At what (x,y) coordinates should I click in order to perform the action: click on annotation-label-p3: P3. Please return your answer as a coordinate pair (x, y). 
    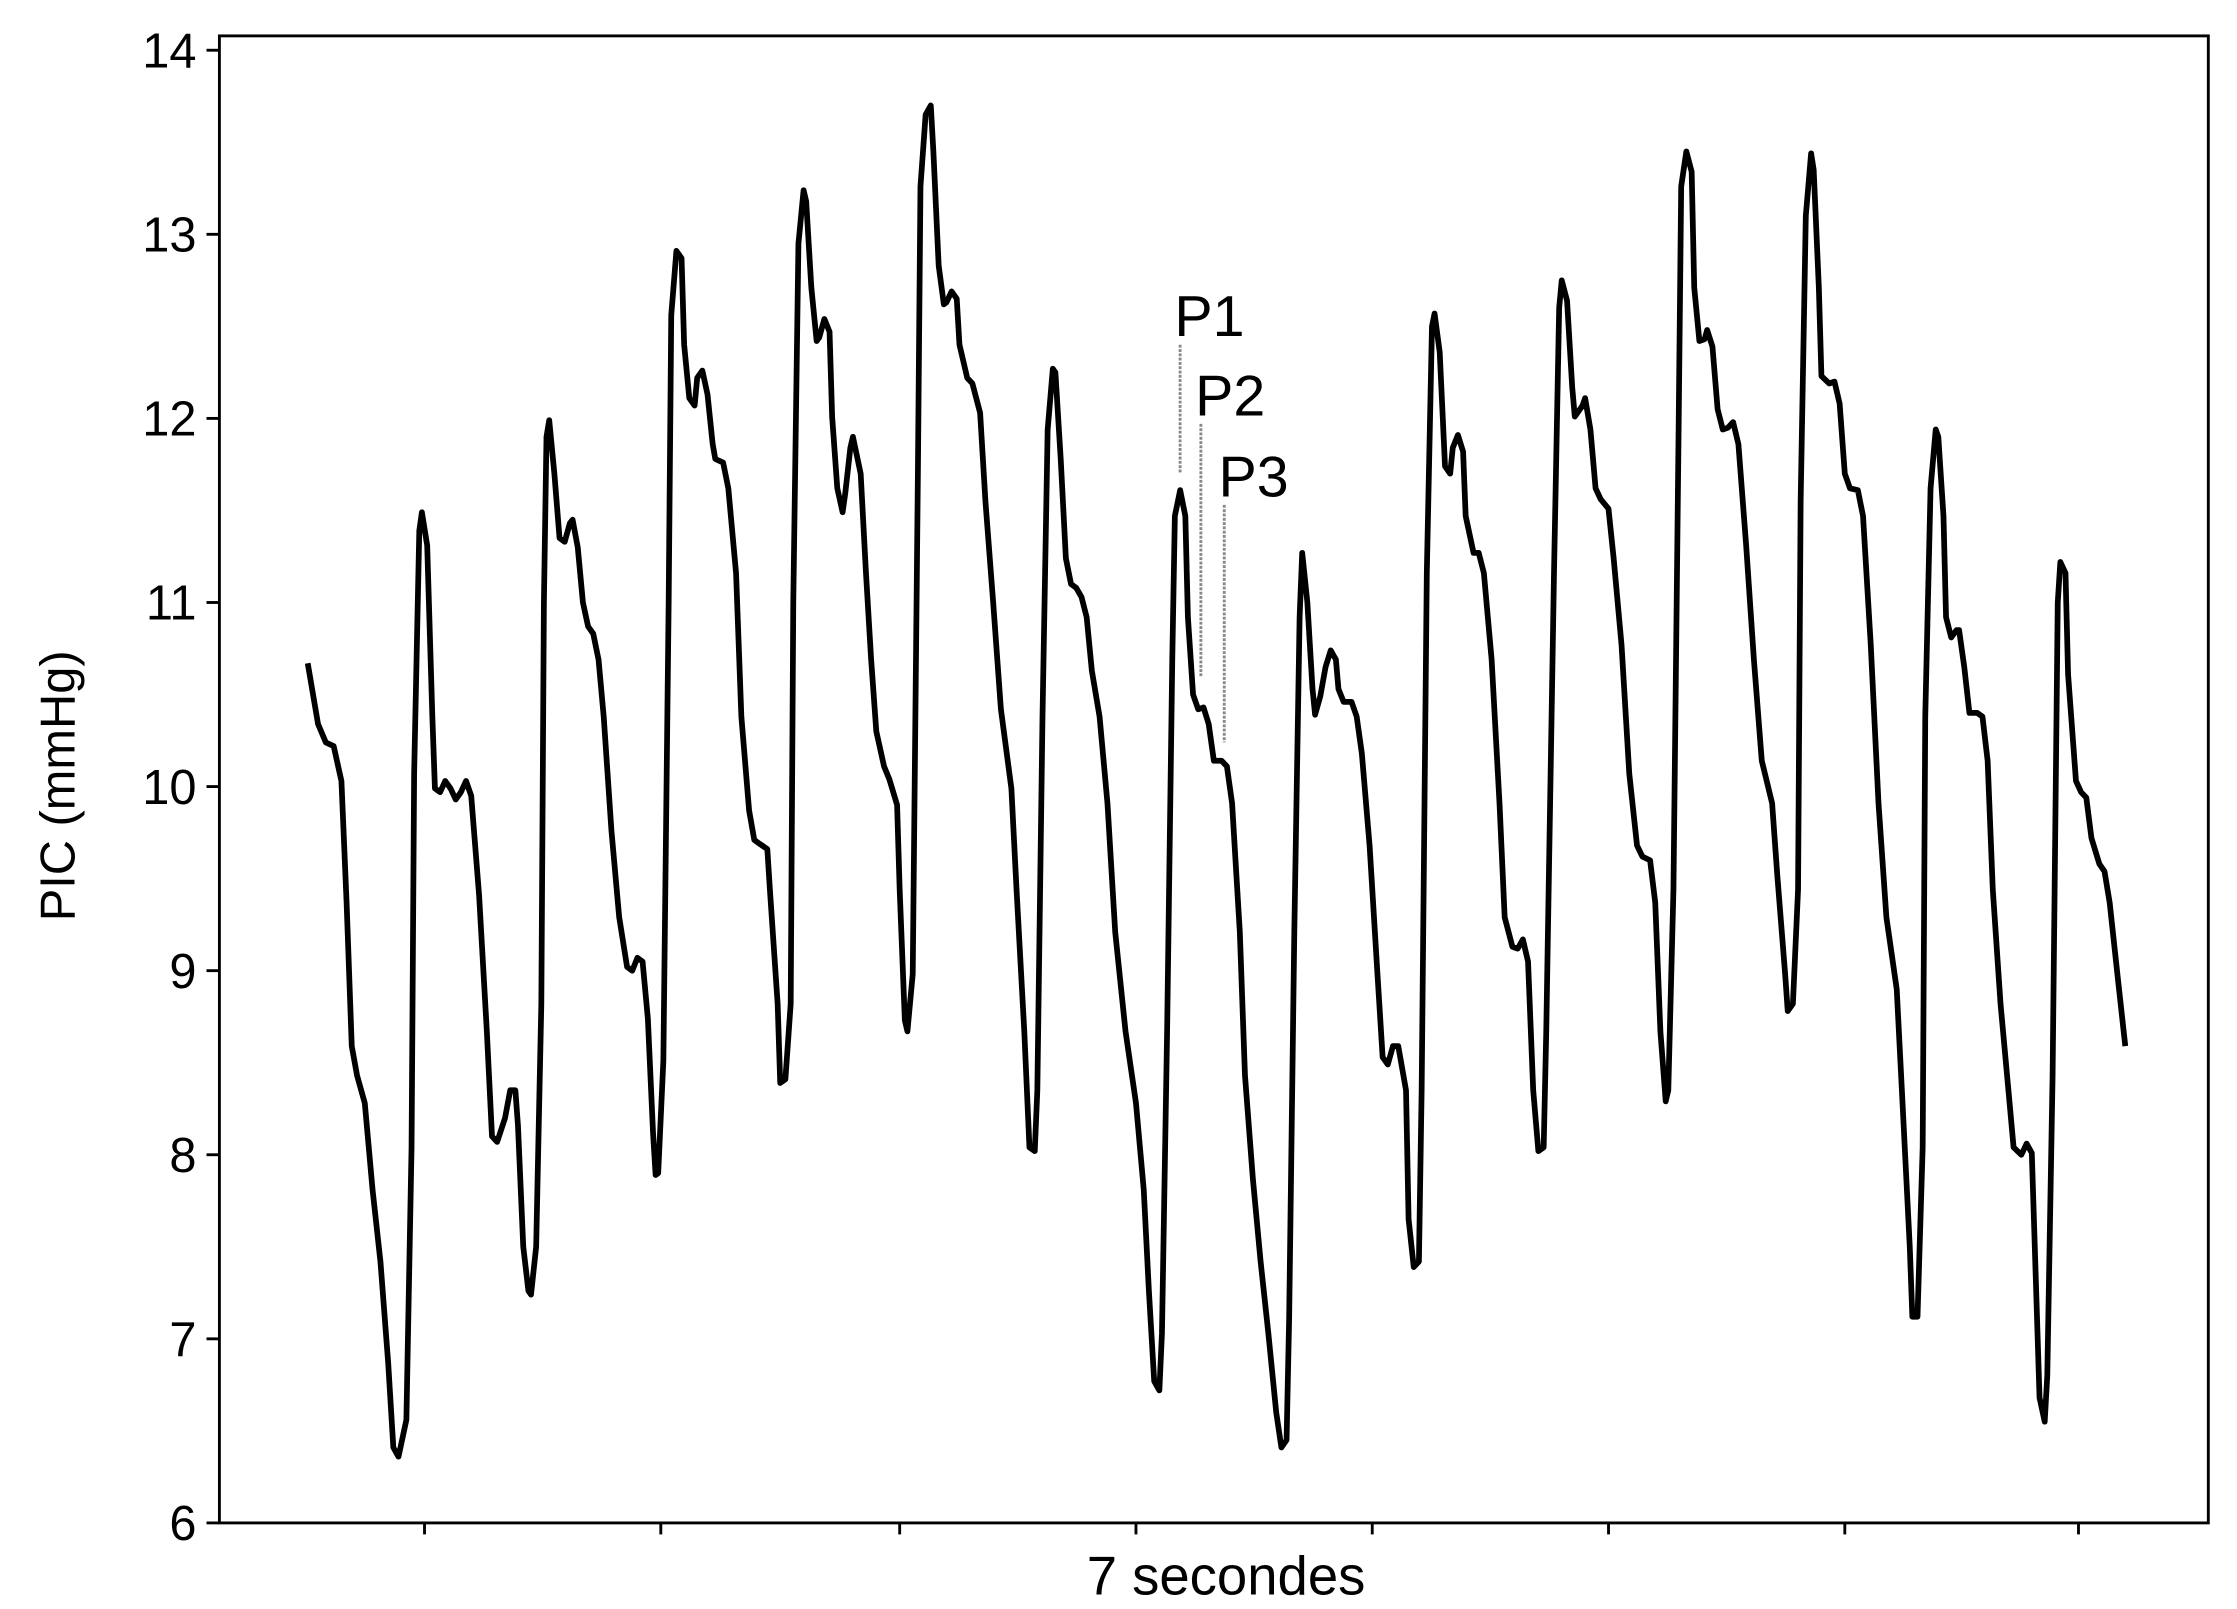
    Looking at the image, I should click on (1254, 477).